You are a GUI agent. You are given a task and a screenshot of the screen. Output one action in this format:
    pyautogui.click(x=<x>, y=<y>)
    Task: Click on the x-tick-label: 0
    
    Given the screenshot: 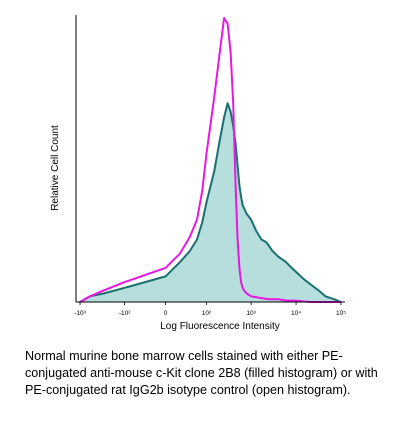 What is the action you would take?
    pyautogui.click(x=166, y=313)
    